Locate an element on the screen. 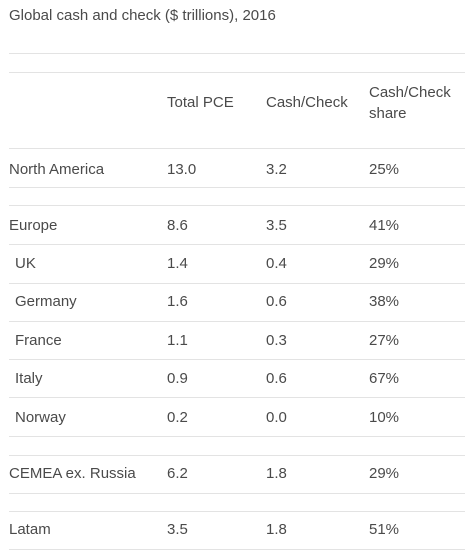 This screenshot has height=558, width=465. row-share: 27% is located at coordinates (384, 340).